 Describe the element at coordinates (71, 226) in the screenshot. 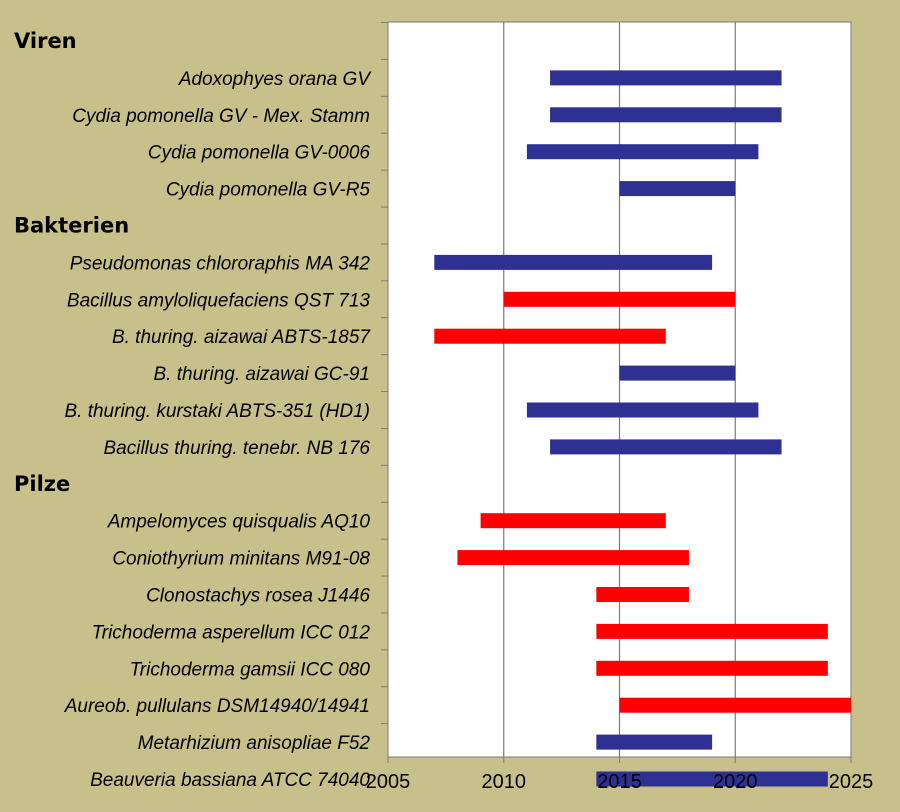

I see `group-label-bakterien: Bakterien` at that location.